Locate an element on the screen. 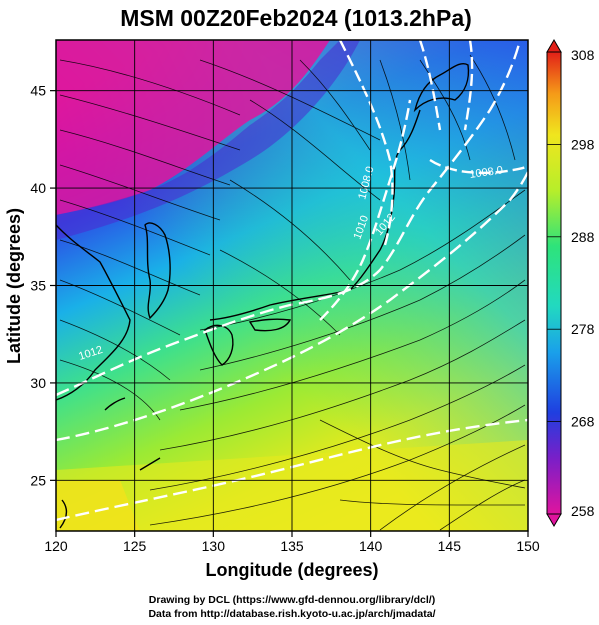 This screenshot has height=625, width=599. isobar-1008b is located at coordinates (478, 166).